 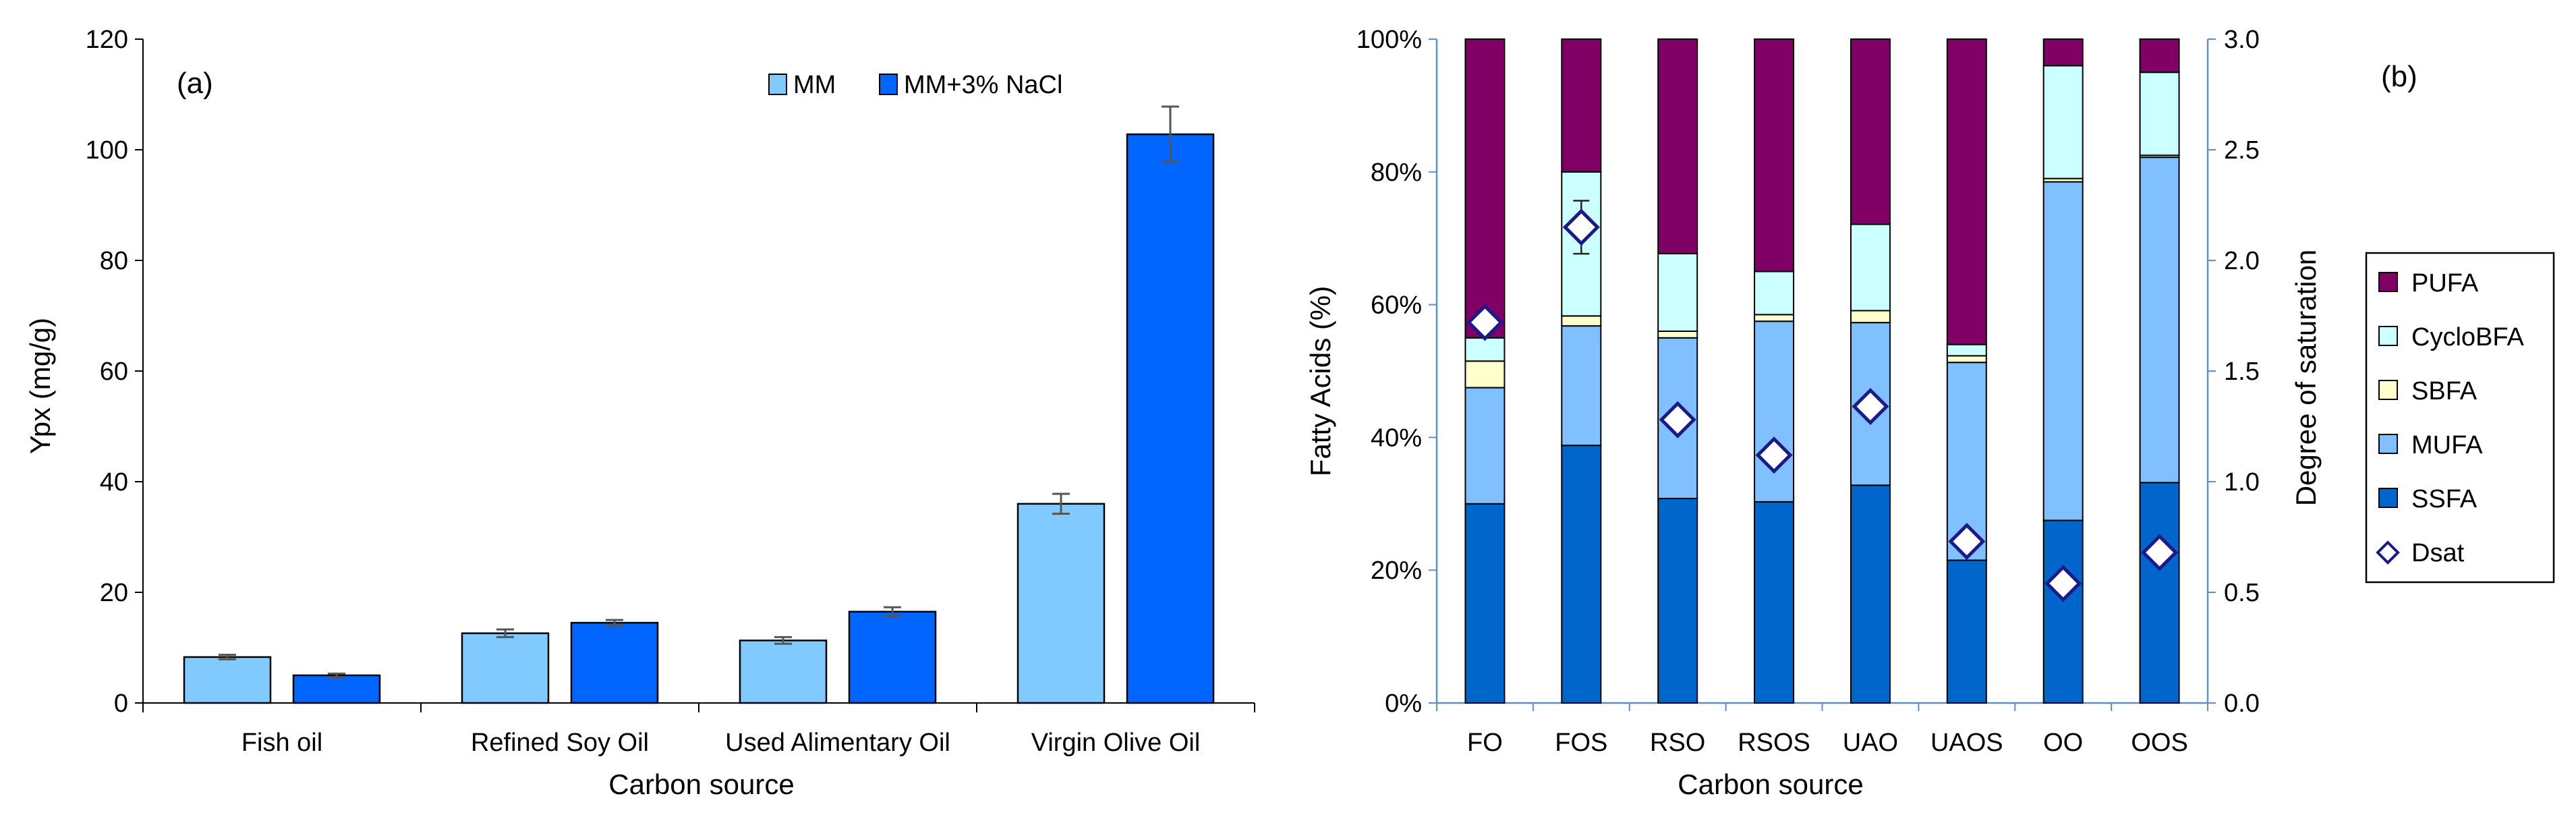 What do you see at coordinates (2445, 283) in the screenshot?
I see `panel-b-legend-label: PUFA` at bounding box center [2445, 283].